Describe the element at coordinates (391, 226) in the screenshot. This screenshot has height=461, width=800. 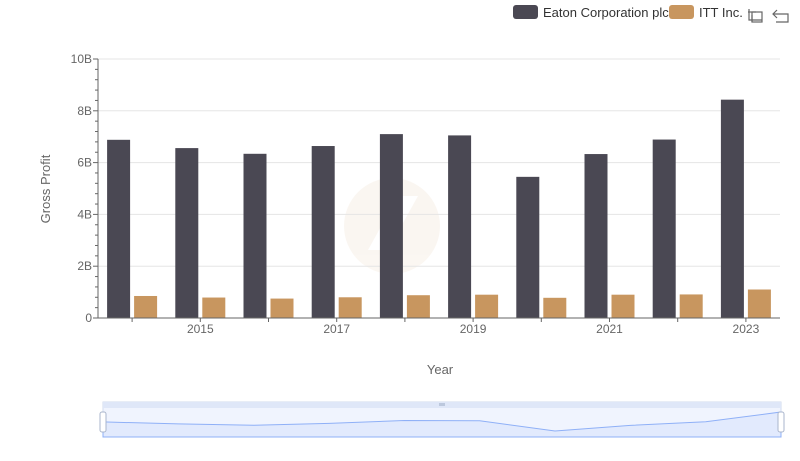
I see `bar-series-a-2018` at that location.